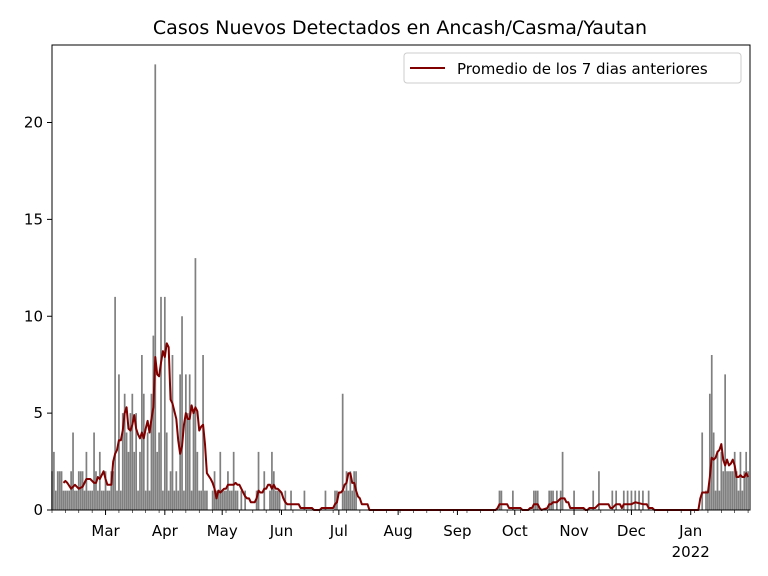 The width and height of the screenshot is (768, 576). Describe the element at coordinates (38, 316) in the screenshot. I see `y-axis: 0 5 10 15 20` at that location.